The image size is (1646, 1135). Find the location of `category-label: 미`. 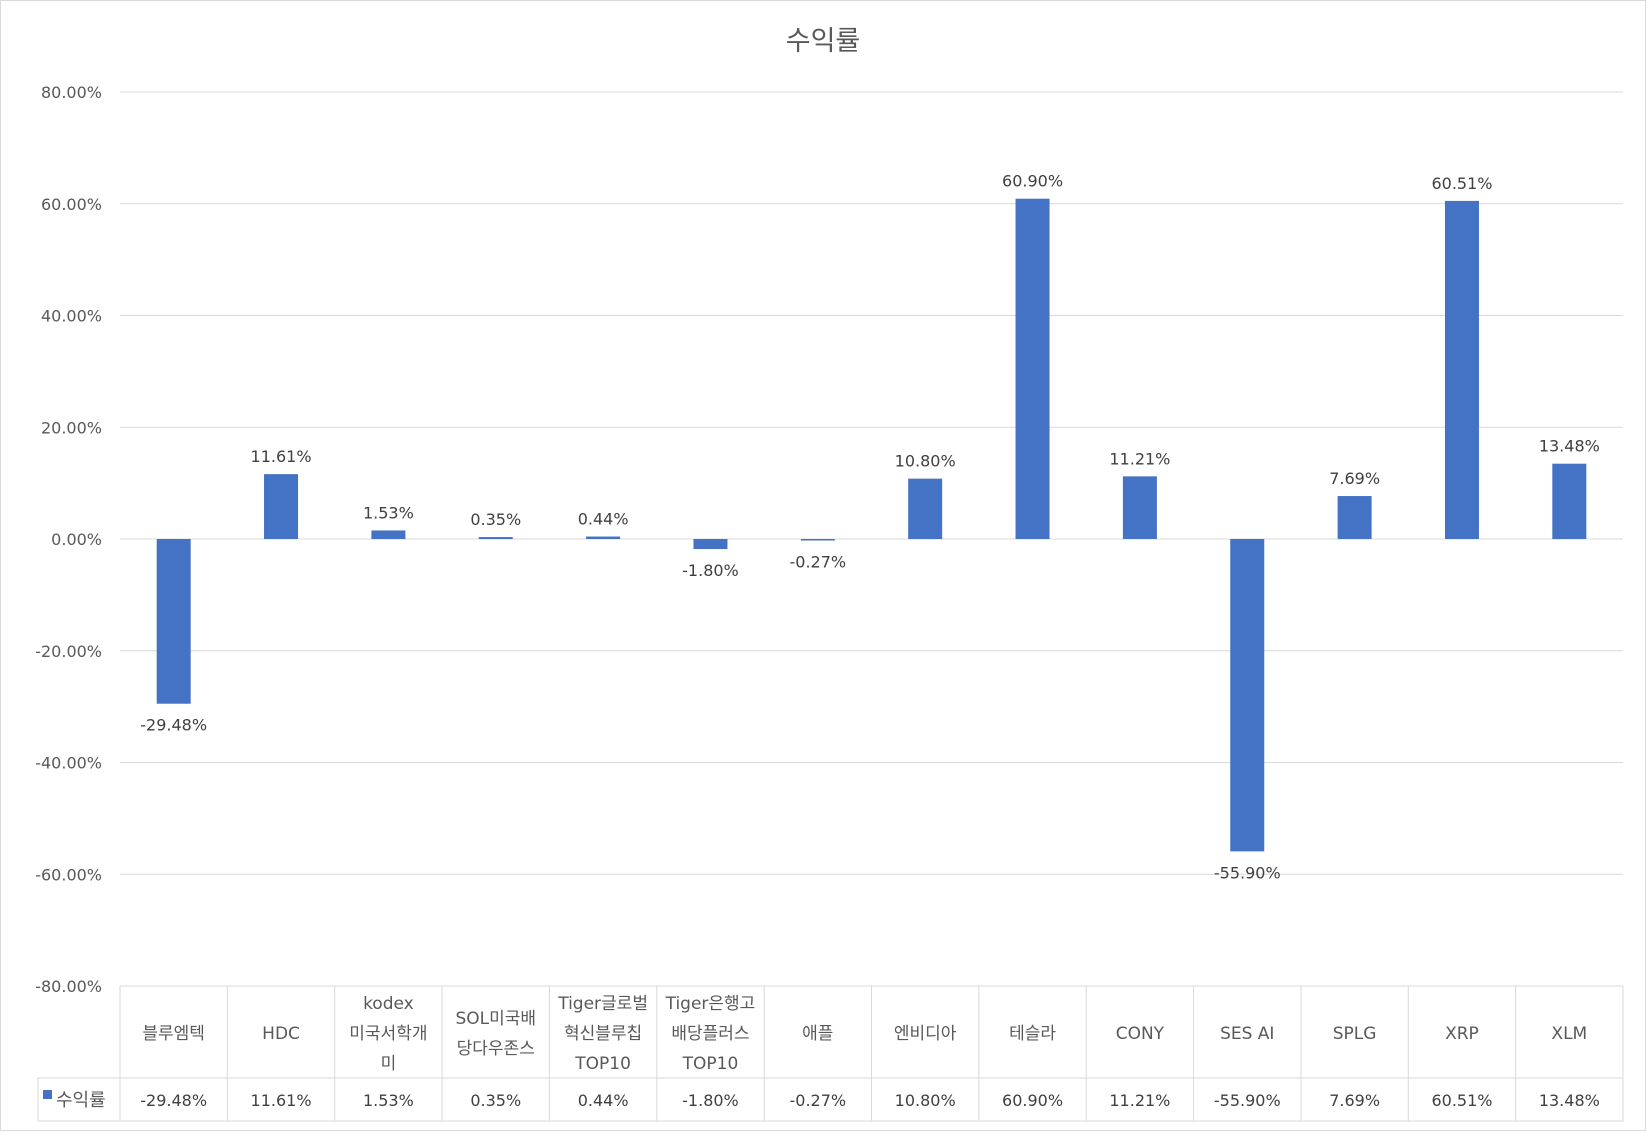

category-label: 미 is located at coordinates (389, 1064).